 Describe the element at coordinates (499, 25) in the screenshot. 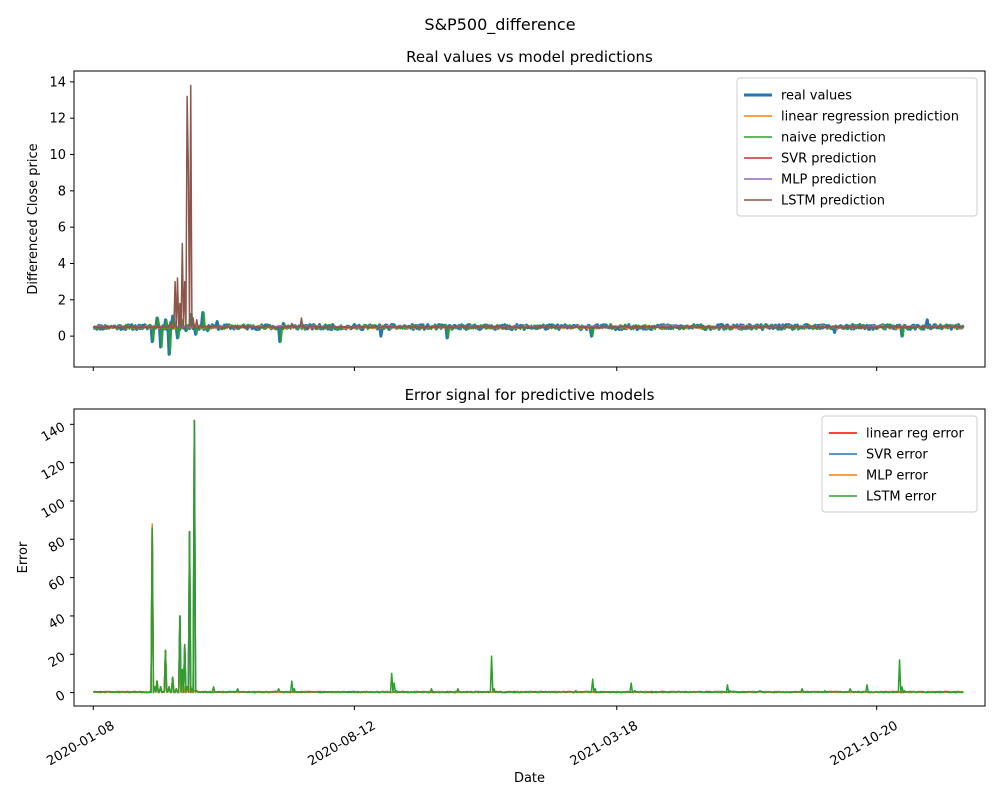

I see `figure-suptitle: S&P500_difference` at that location.